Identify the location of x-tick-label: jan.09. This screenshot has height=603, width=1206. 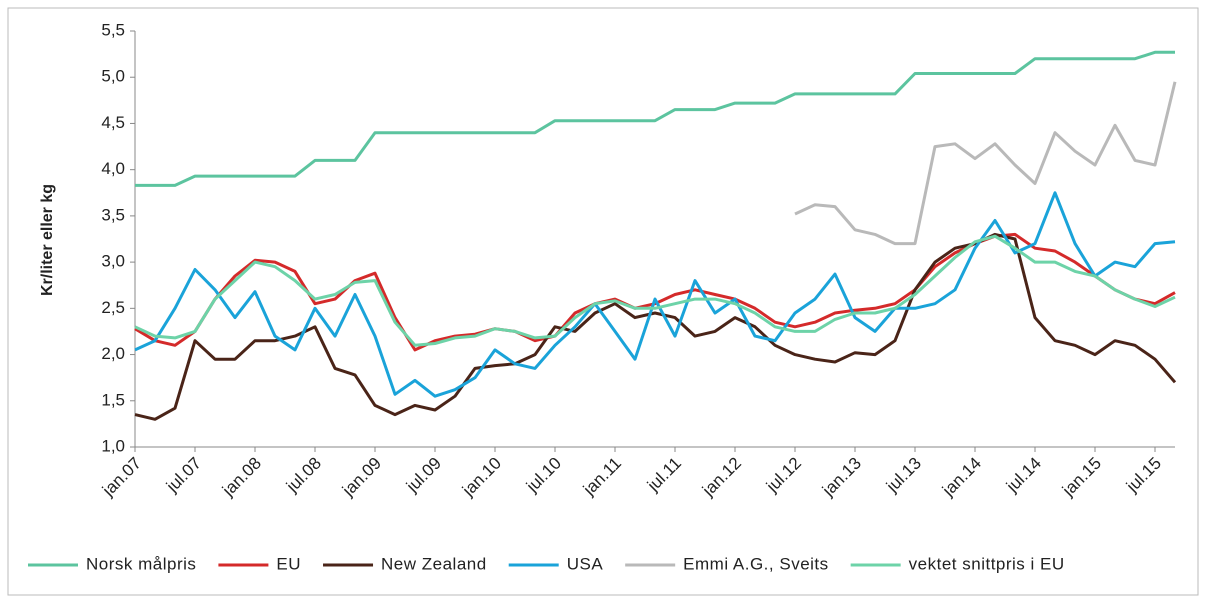
(361, 477).